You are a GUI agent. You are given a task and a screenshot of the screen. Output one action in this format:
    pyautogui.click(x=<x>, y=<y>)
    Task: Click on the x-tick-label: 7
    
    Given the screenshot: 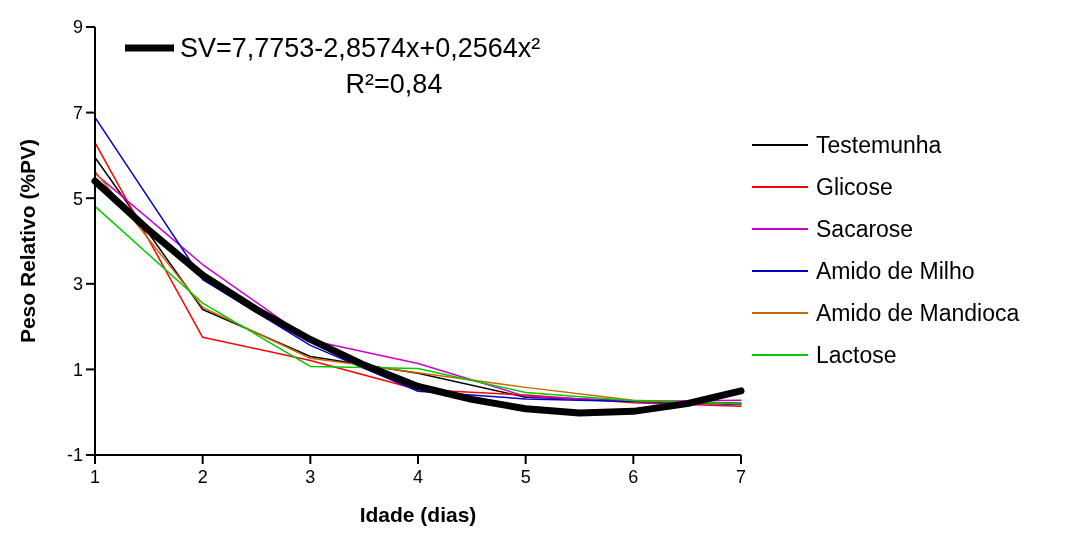 What is the action you would take?
    pyautogui.click(x=741, y=477)
    